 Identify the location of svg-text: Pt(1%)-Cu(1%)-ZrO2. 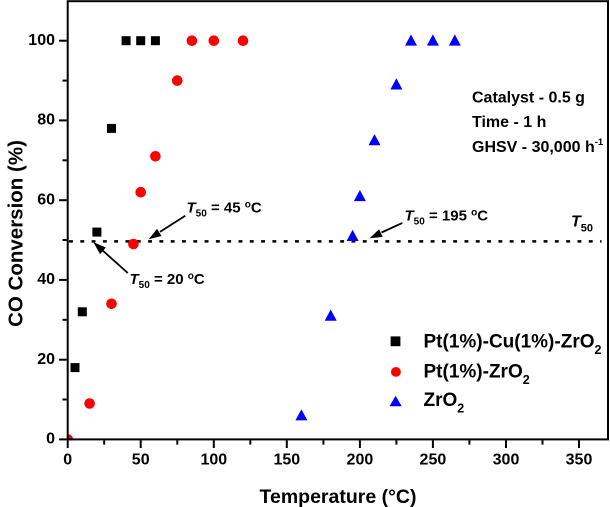
(513, 345).